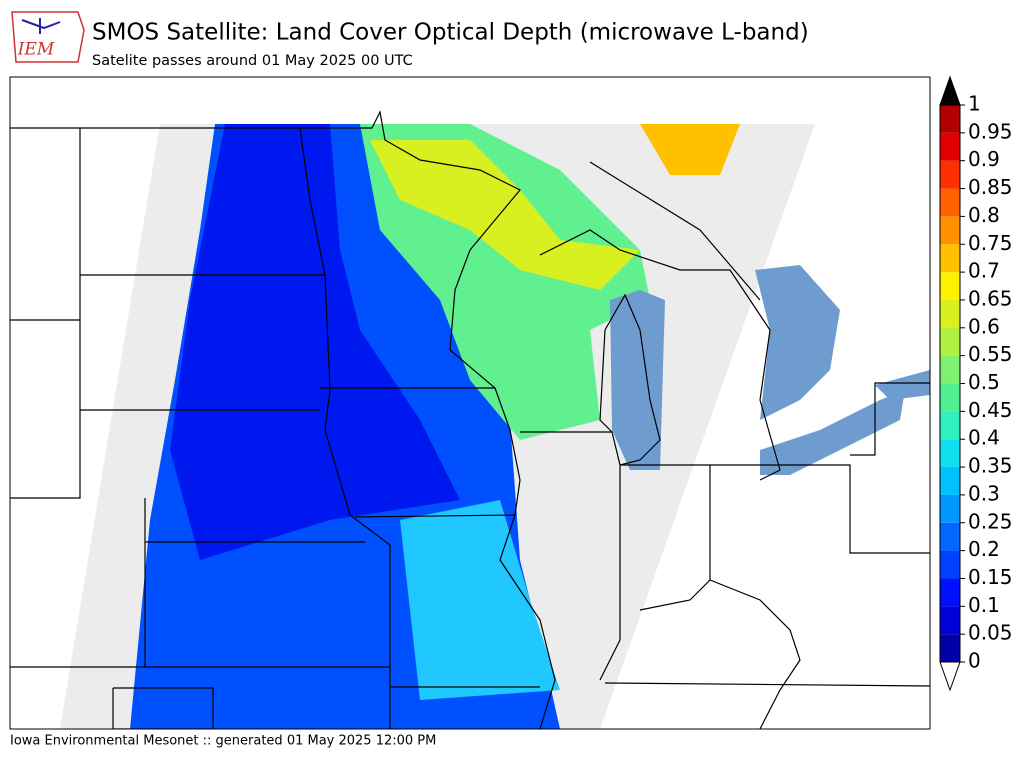 This screenshot has height=772, width=1024. What do you see at coordinates (974, 104) in the screenshot?
I see `colorbar-tick-label: 1` at bounding box center [974, 104].